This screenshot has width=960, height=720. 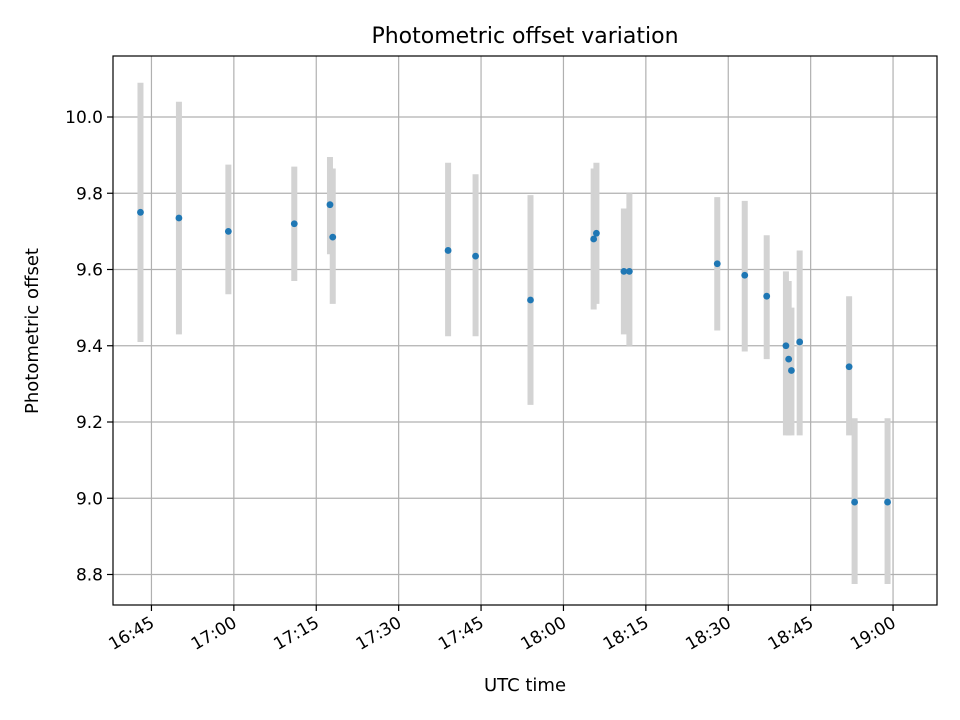 I want to click on x-tick-label: 18:15, so click(x=626, y=634).